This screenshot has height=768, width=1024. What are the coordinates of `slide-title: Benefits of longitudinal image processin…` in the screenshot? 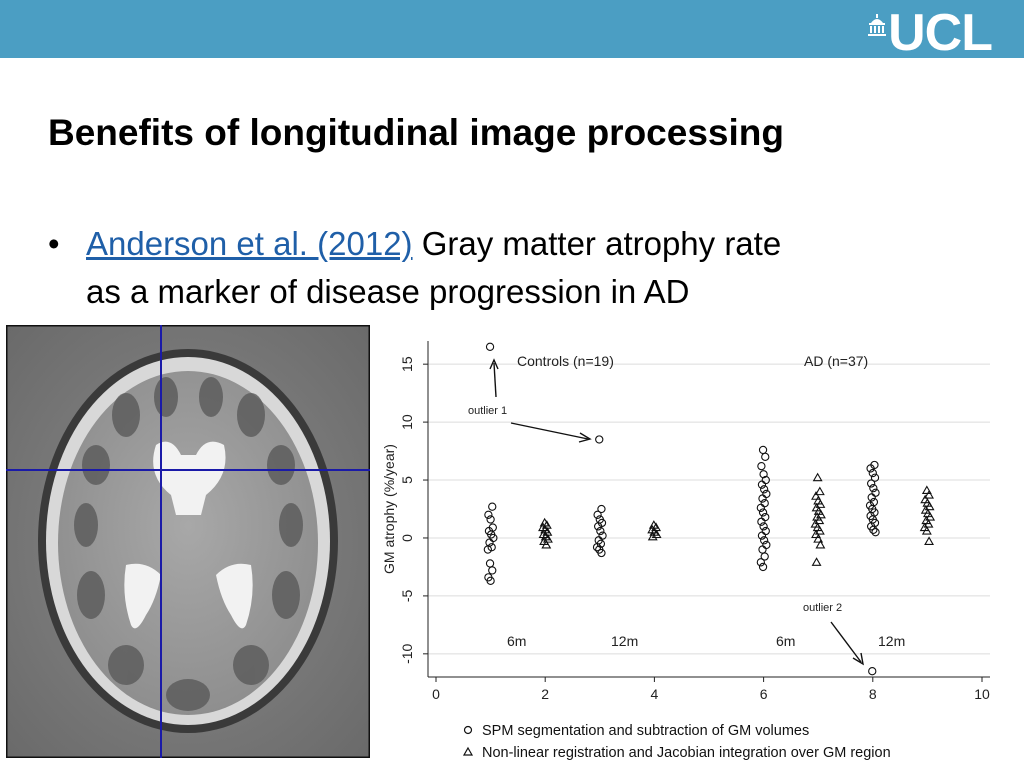 It's located at (416, 132).